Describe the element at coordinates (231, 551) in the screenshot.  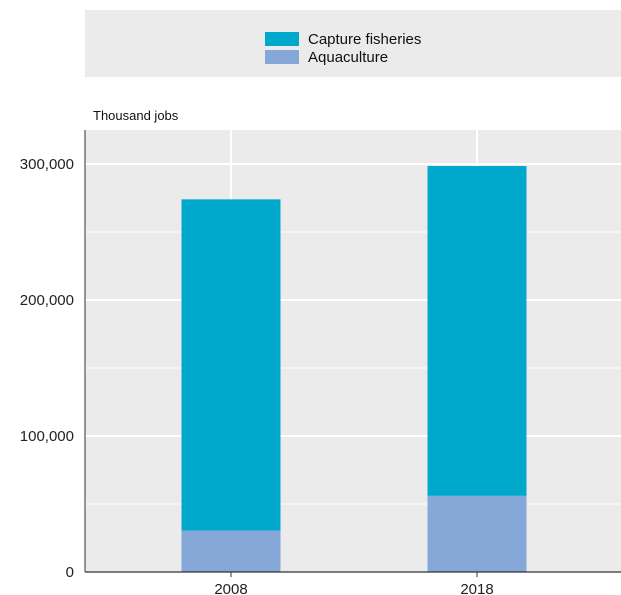
I see `bar-aquaculture-2008` at that location.